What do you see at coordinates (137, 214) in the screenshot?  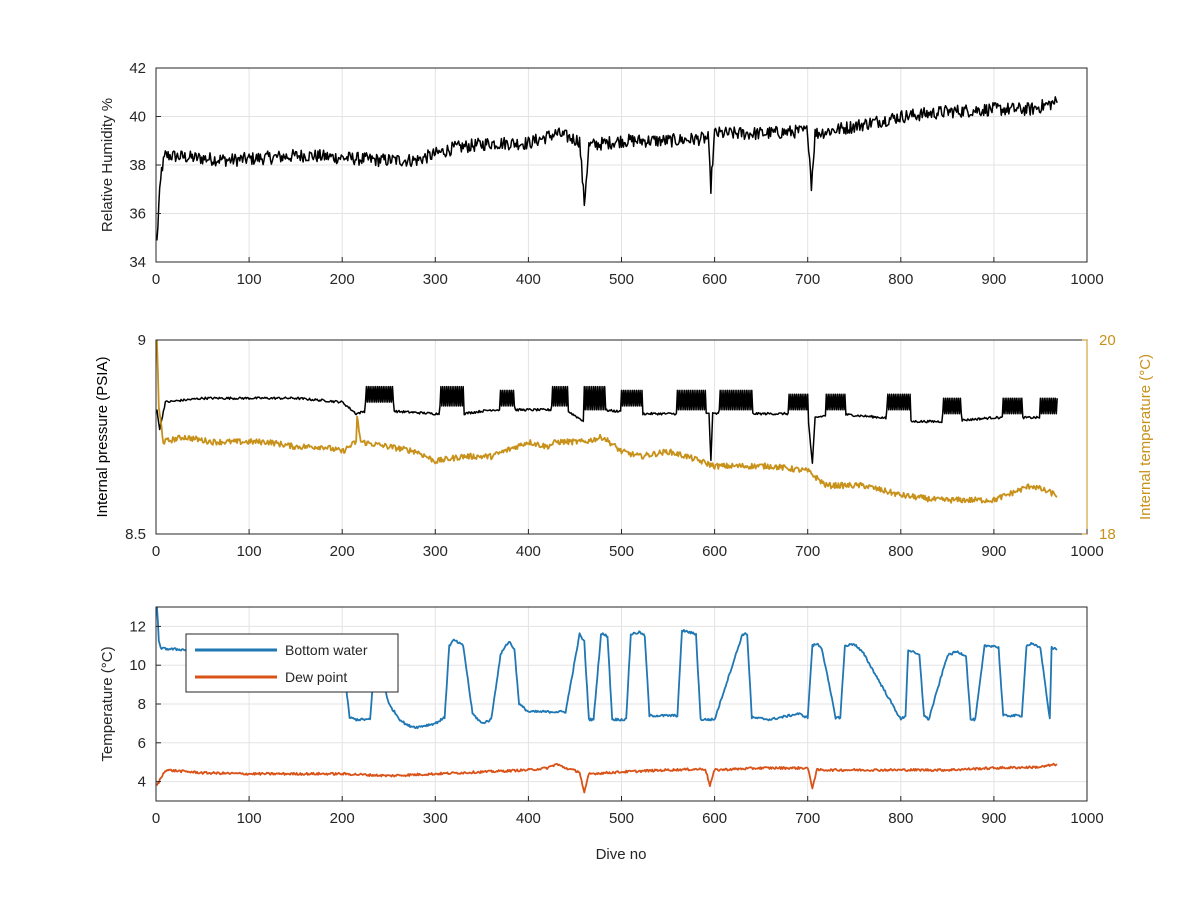 I see `y-tick-label: 36` at bounding box center [137, 214].